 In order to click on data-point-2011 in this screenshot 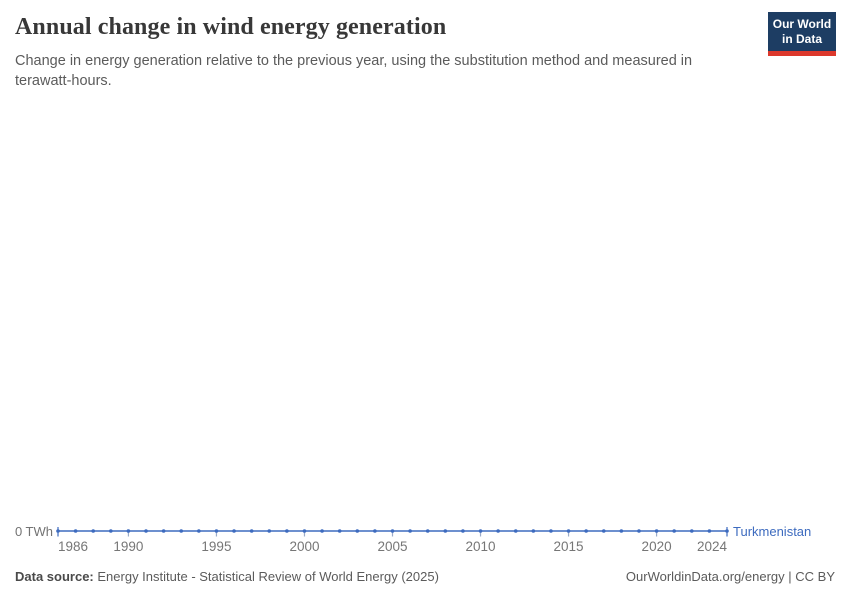, I will do `click(498, 531)`.